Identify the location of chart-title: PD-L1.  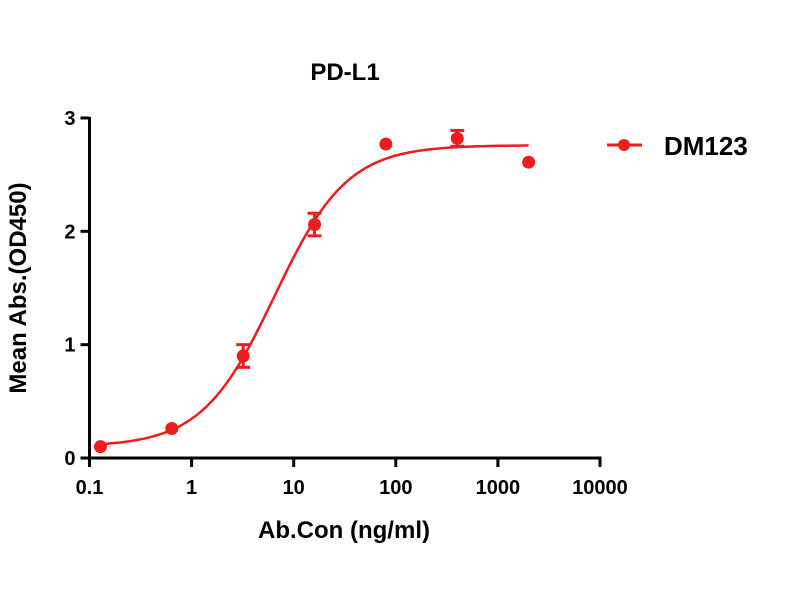
(344, 72).